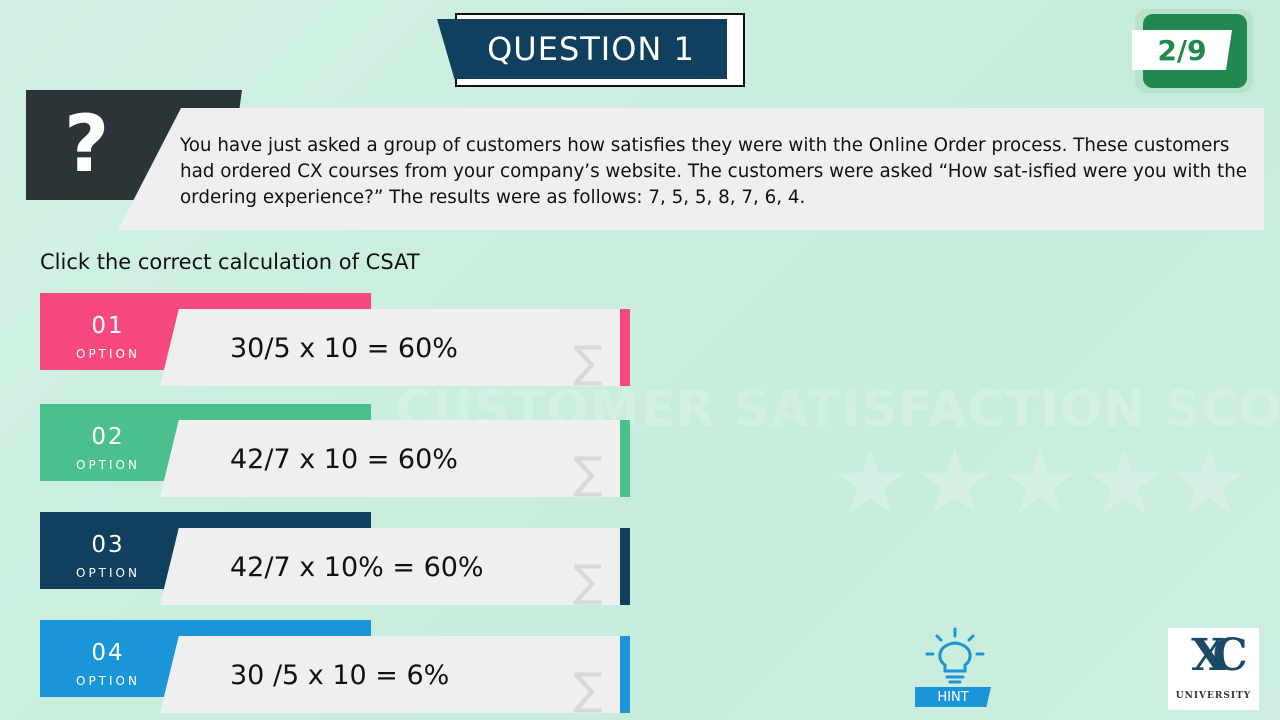 This screenshot has width=1280, height=720. I want to click on option-text: 30/5 x 10 = 60%, so click(344, 348).